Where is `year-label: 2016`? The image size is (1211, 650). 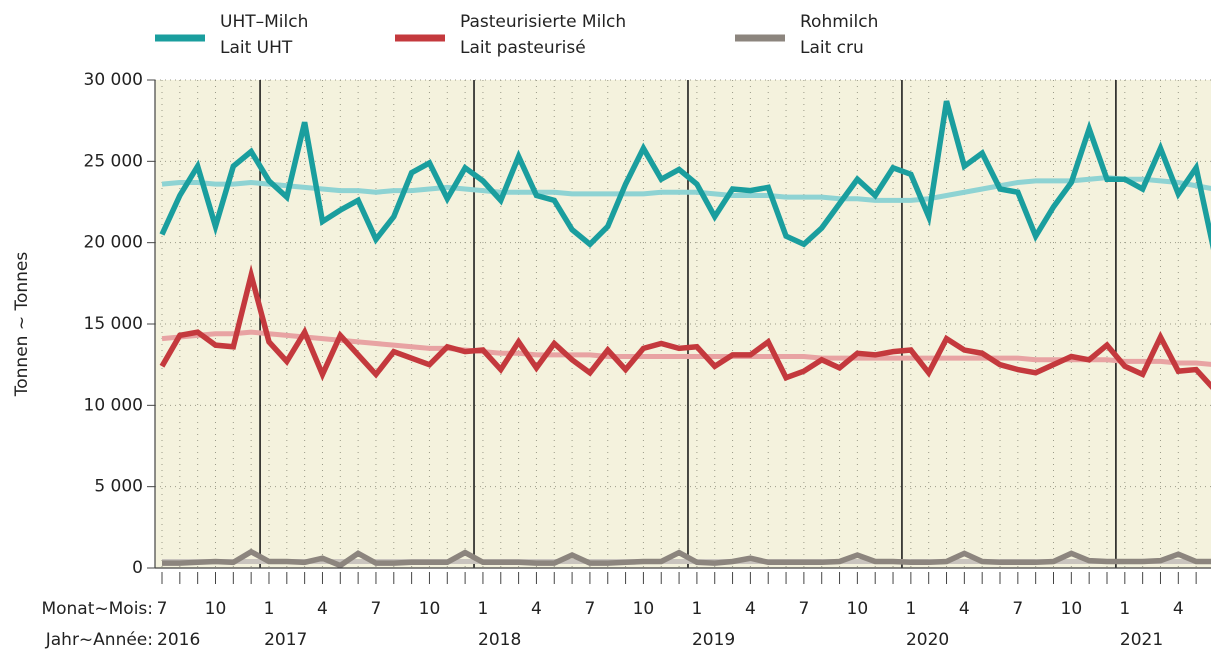
year-label: 2016 is located at coordinates (178, 640).